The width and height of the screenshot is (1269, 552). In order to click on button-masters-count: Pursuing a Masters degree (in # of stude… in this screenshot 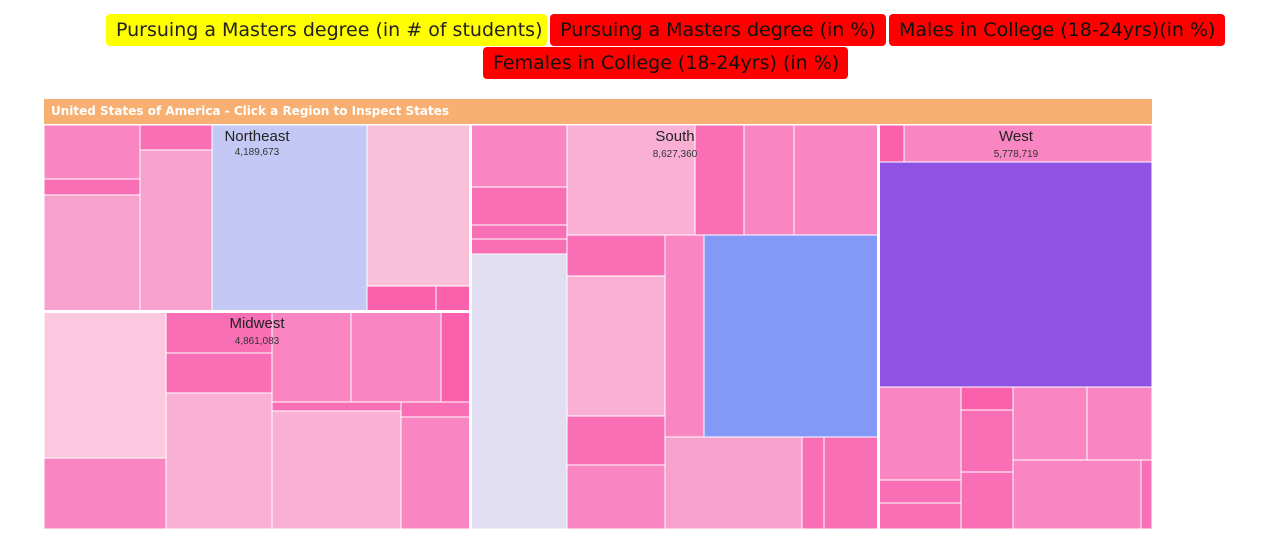, I will do `click(326, 30)`.